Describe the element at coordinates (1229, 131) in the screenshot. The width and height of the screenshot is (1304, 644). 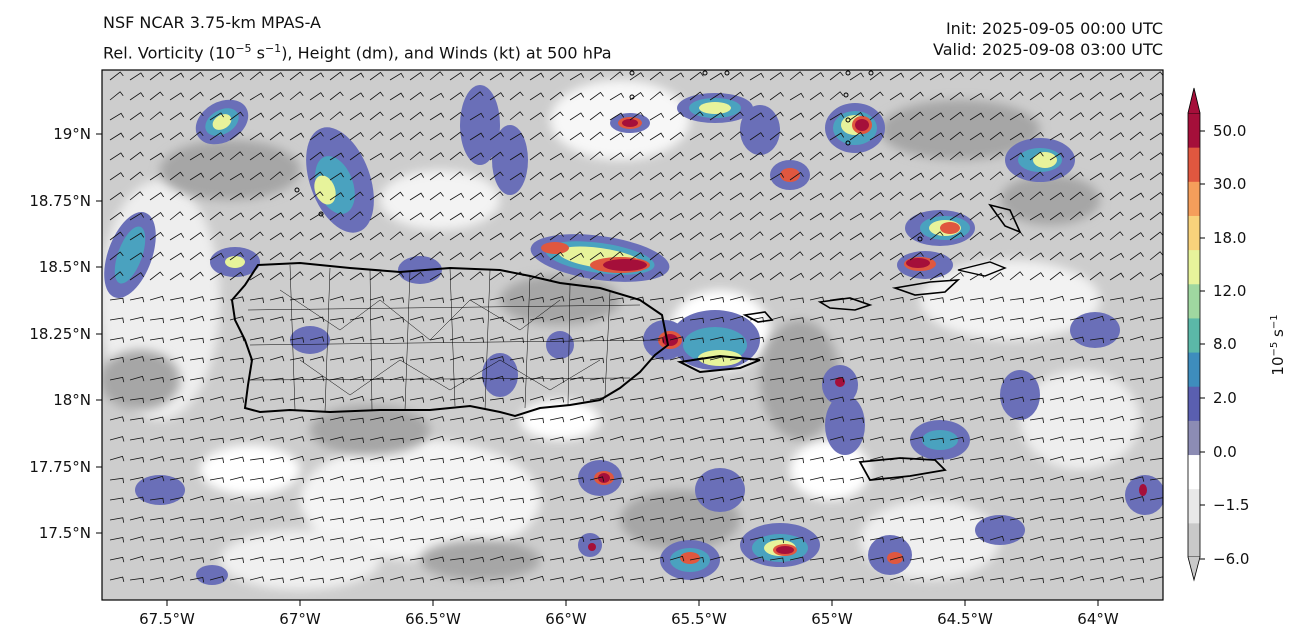
I see `colorbar-tick-label: 50.0` at that location.